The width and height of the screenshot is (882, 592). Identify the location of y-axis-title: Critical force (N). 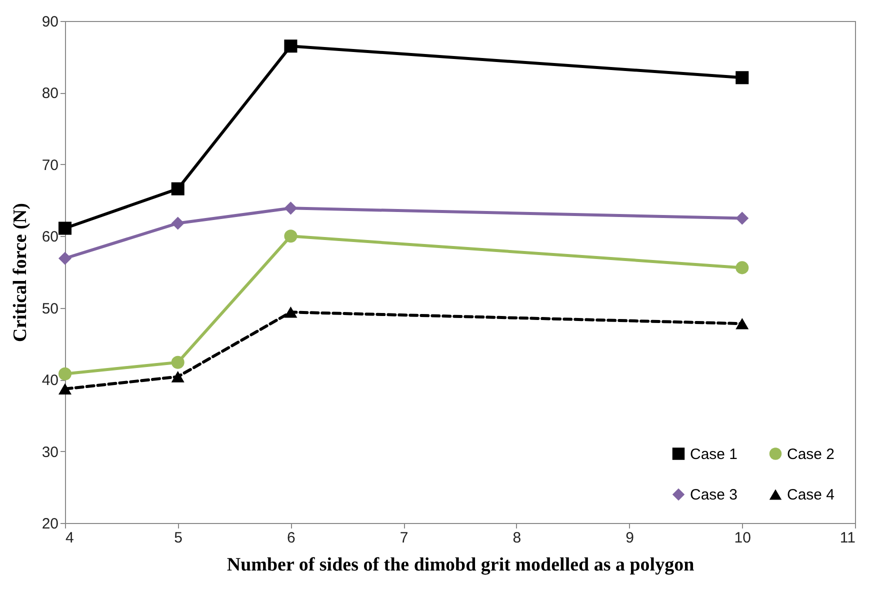
(20, 272).